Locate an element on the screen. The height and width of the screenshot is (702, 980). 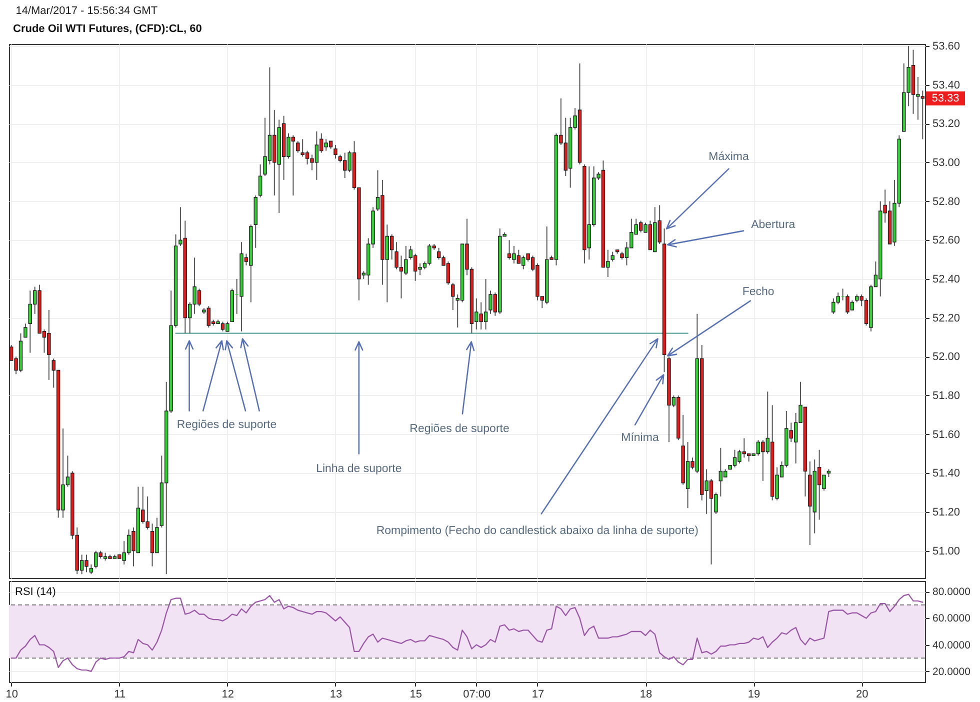
x-tick-label: 17 is located at coordinates (538, 694).